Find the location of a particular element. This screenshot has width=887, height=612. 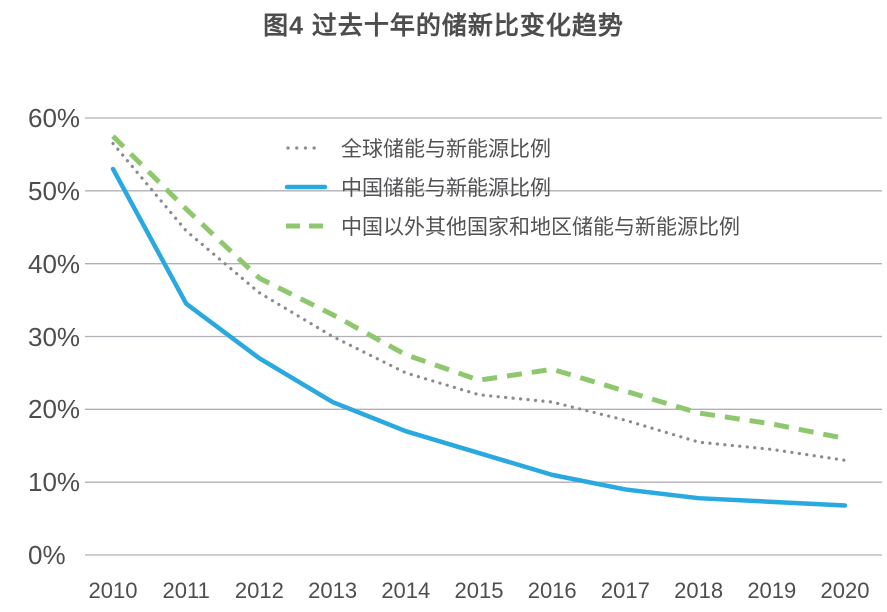

legend-label-china: 中国储能与新能源比例 is located at coordinates (446, 188).